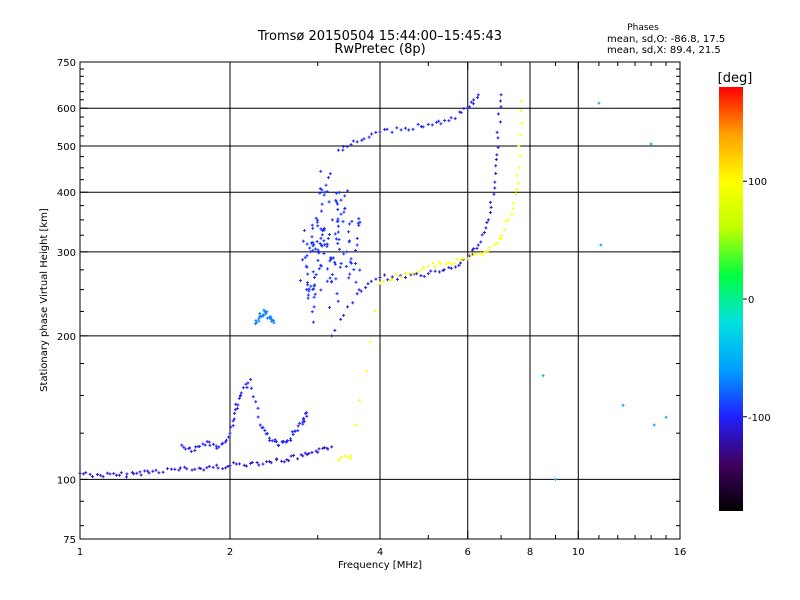 The width and height of the screenshot is (800, 600). I want to click on x-tick-label: 6, so click(468, 552).